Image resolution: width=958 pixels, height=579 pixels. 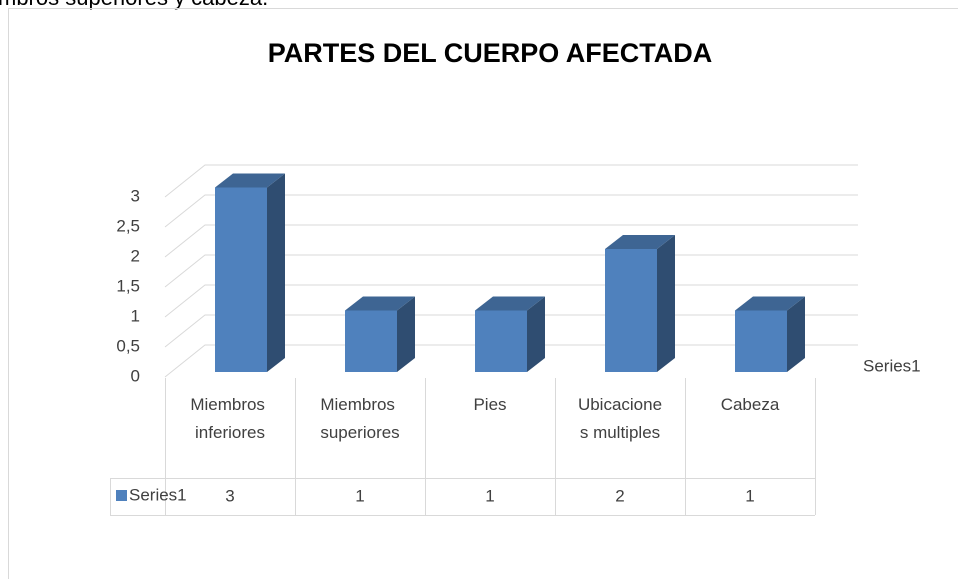 I want to click on x-tick-label: Miembros inferiores, so click(x=229, y=418).